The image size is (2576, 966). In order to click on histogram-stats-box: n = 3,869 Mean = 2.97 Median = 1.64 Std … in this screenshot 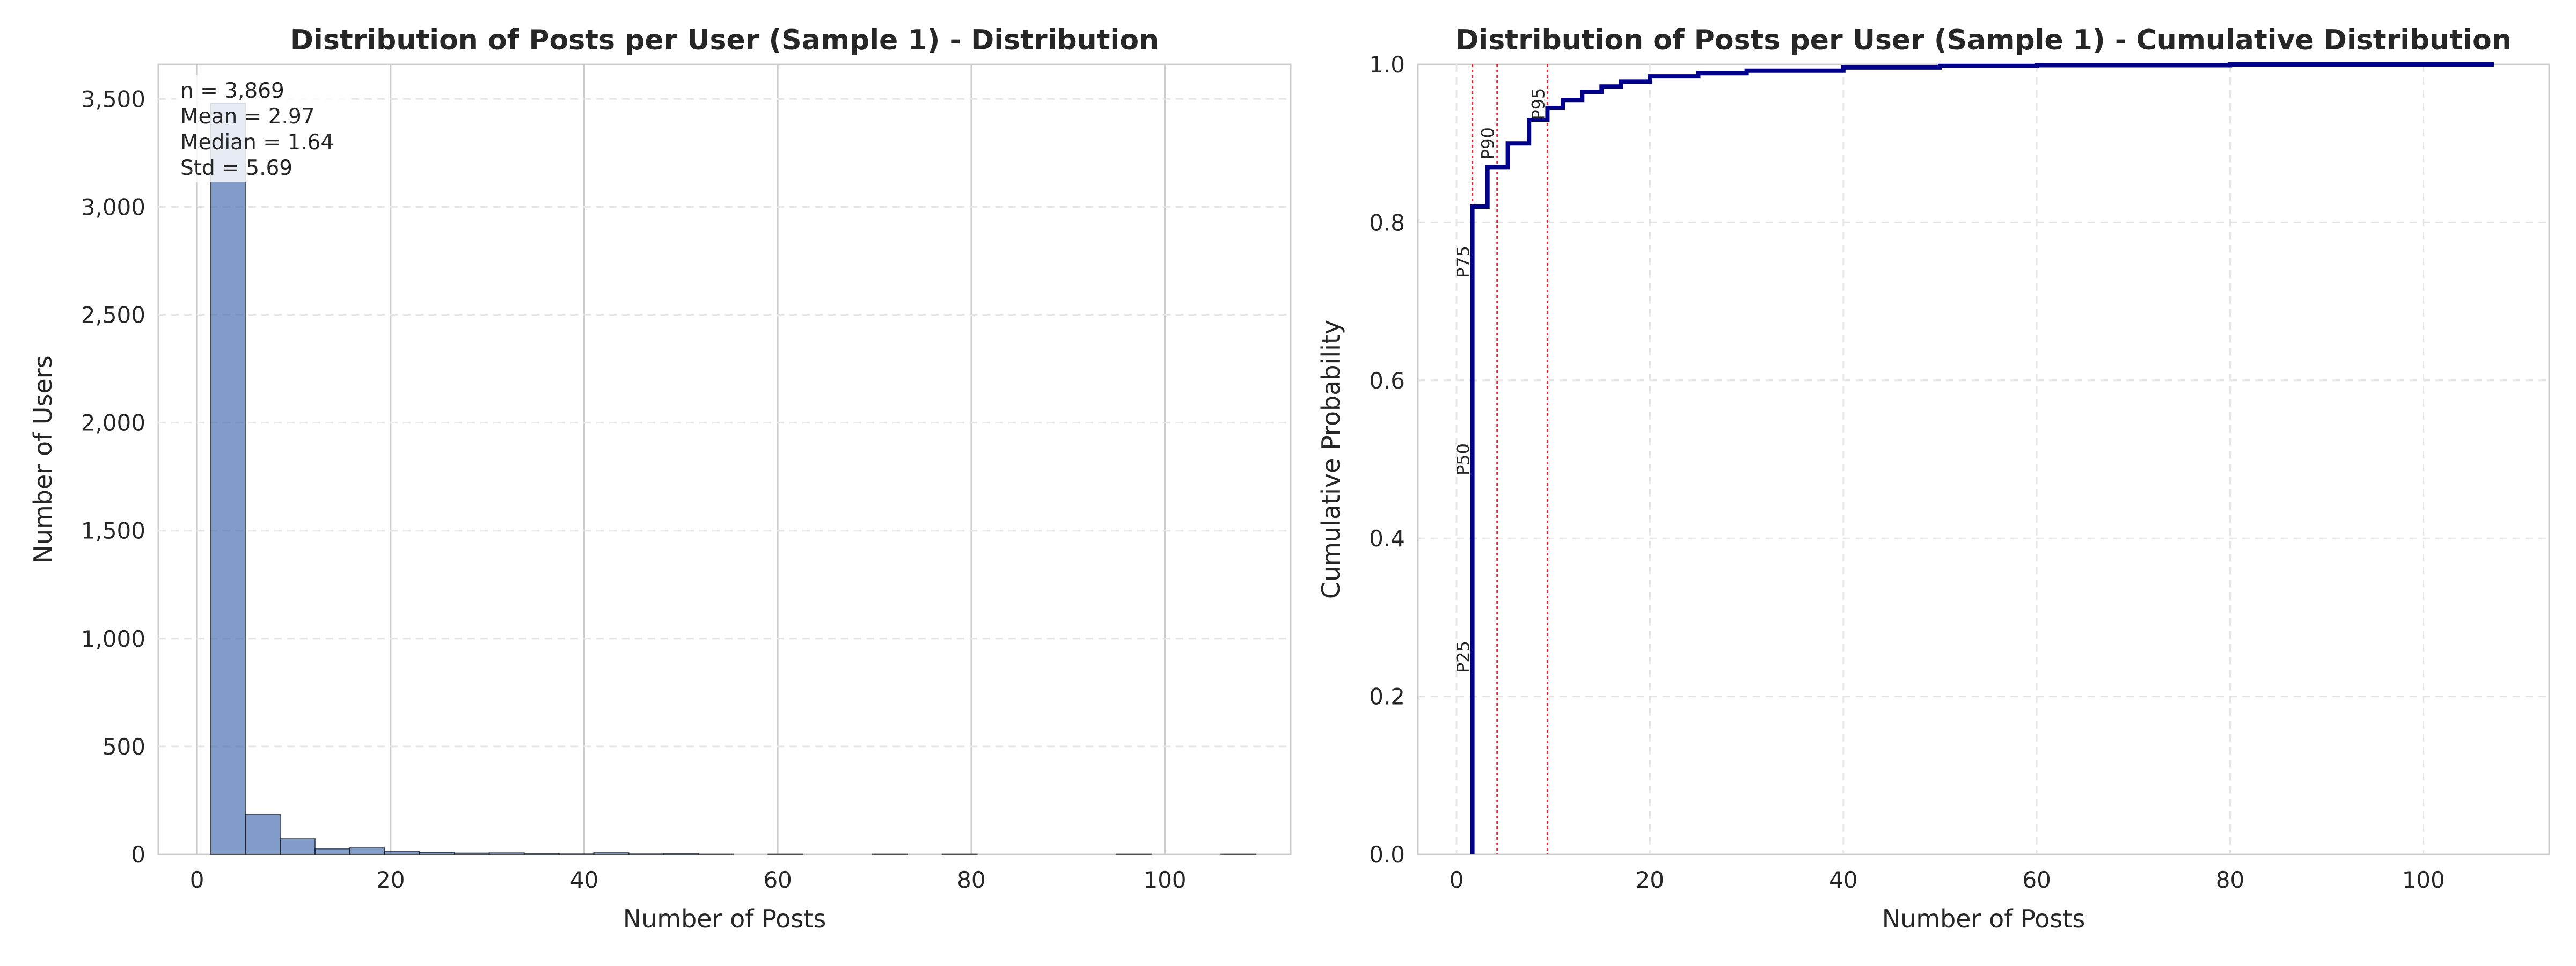, I will do `click(262, 128)`.